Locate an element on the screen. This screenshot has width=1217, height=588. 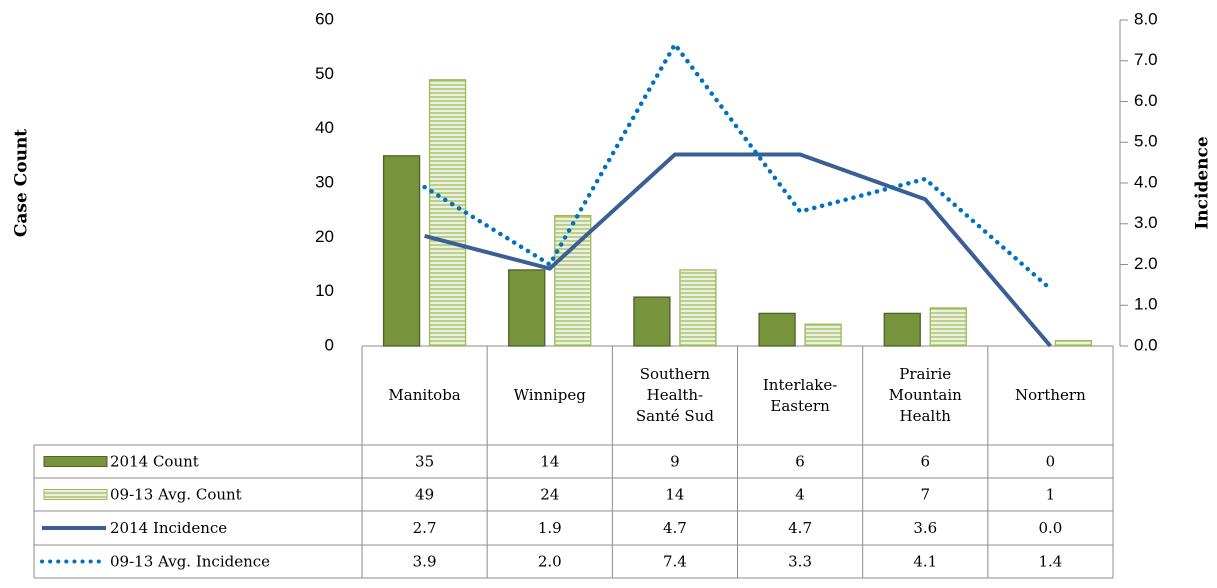
x-tick-label: Southern Health-Santé Sud is located at coordinates (674, 395).